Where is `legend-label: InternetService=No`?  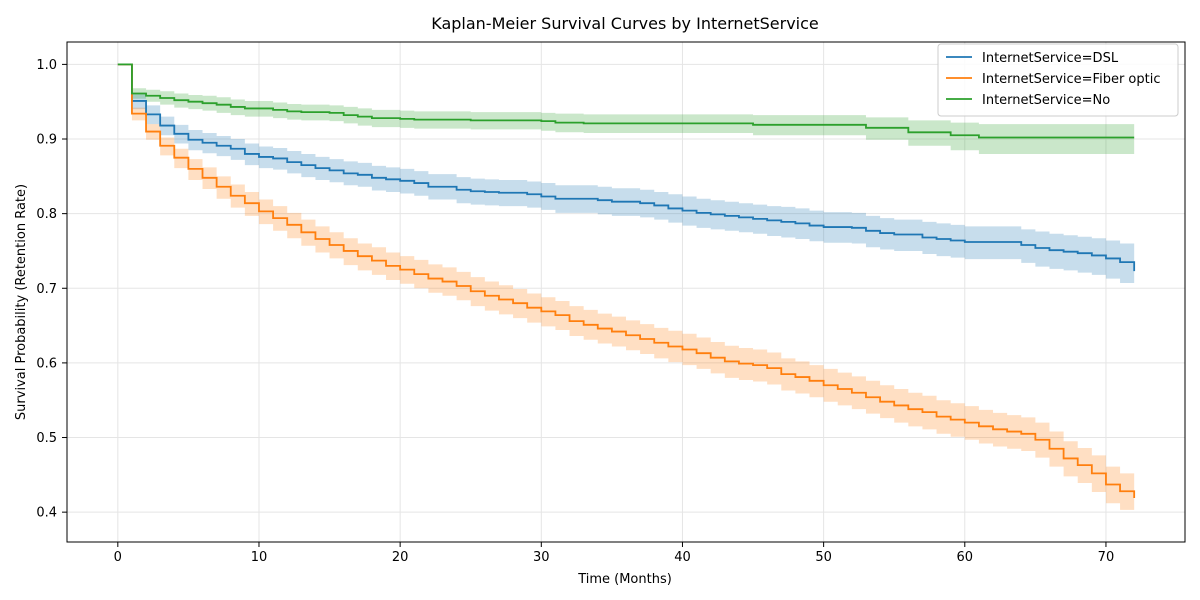
legend-label: InternetService=No is located at coordinates (1046, 100).